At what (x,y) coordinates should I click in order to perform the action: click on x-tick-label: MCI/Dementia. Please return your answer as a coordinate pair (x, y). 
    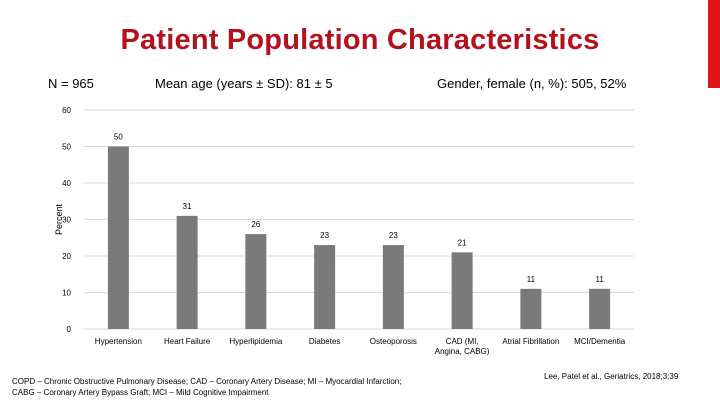
    Looking at the image, I should click on (600, 341).